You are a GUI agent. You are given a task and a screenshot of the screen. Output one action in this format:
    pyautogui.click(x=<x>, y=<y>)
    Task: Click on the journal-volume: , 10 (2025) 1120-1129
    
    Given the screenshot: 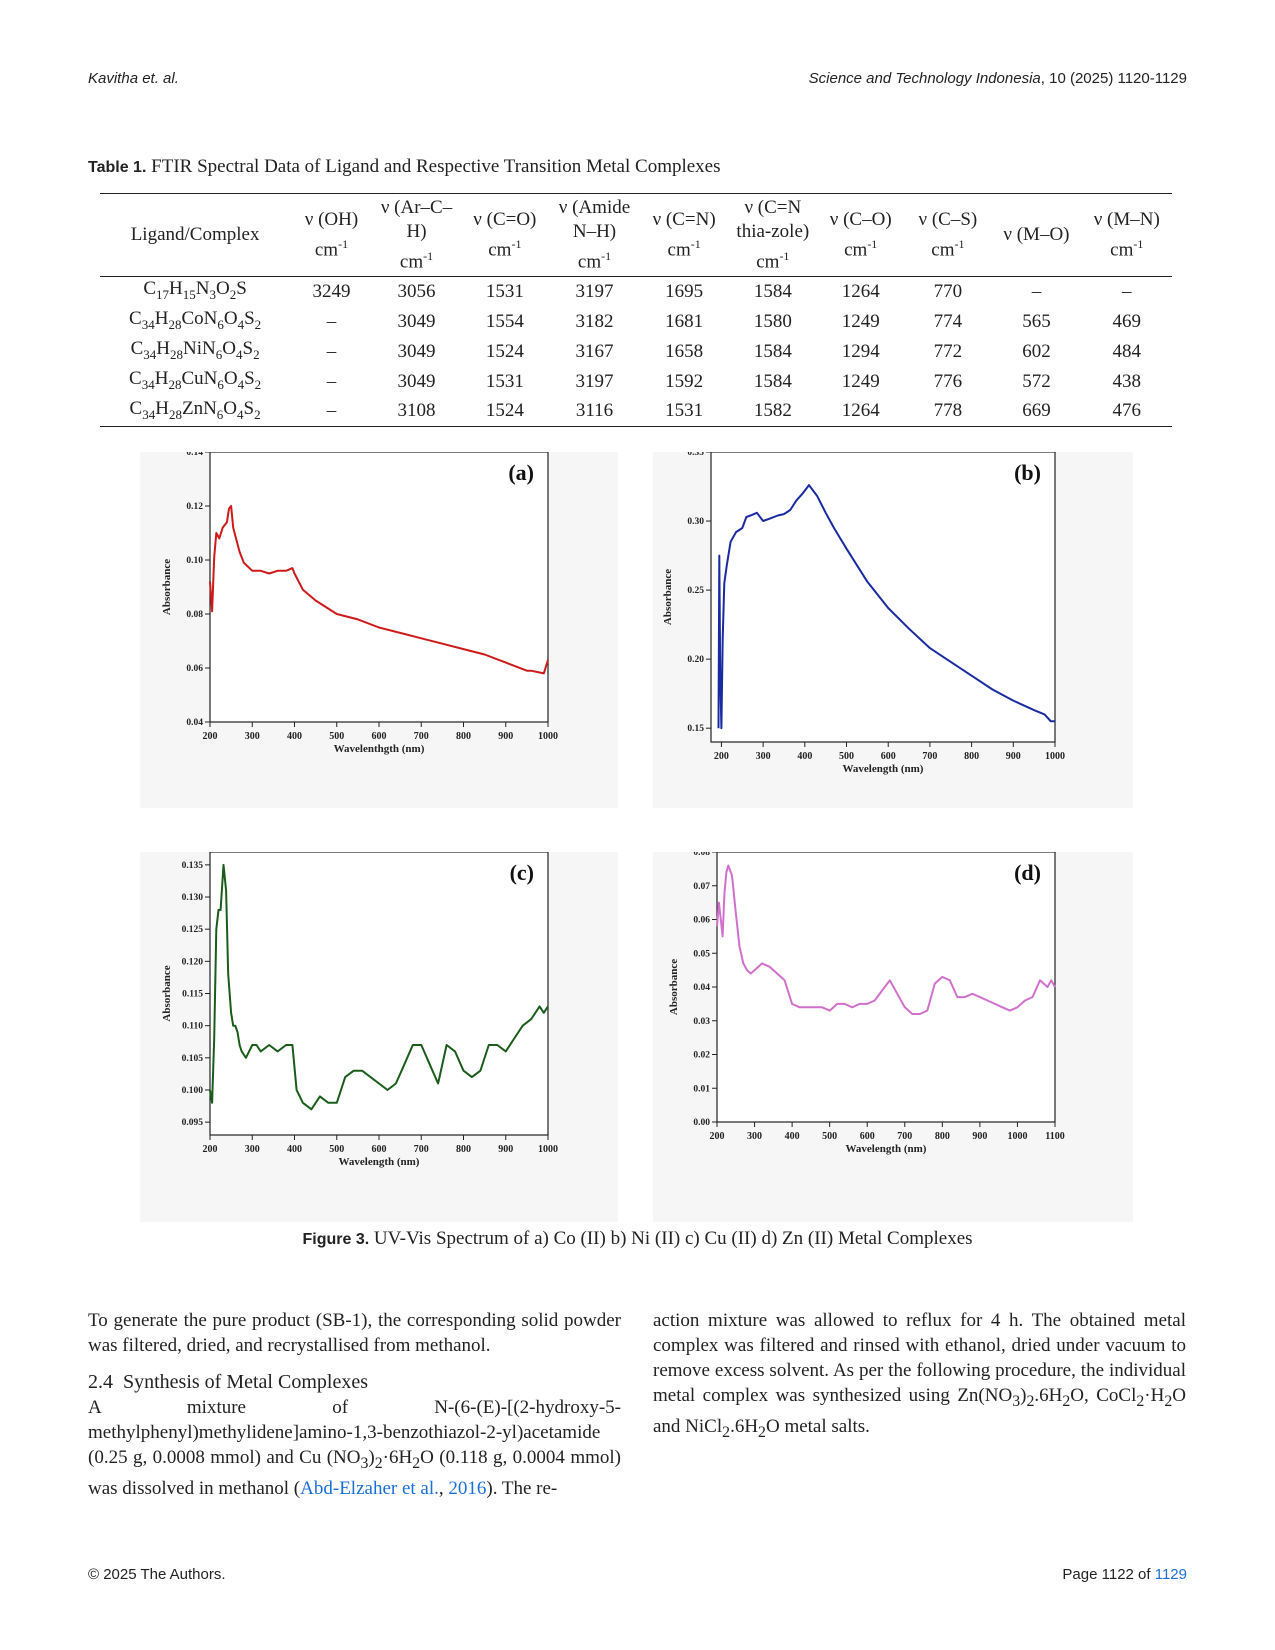 What is the action you would take?
    pyautogui.click(x=1113, y=78)
    